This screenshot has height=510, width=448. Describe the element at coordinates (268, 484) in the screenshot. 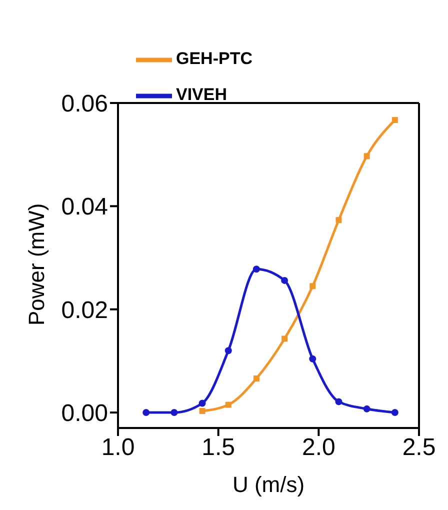

I see `x-axis-title: U (m/s)` at that location.